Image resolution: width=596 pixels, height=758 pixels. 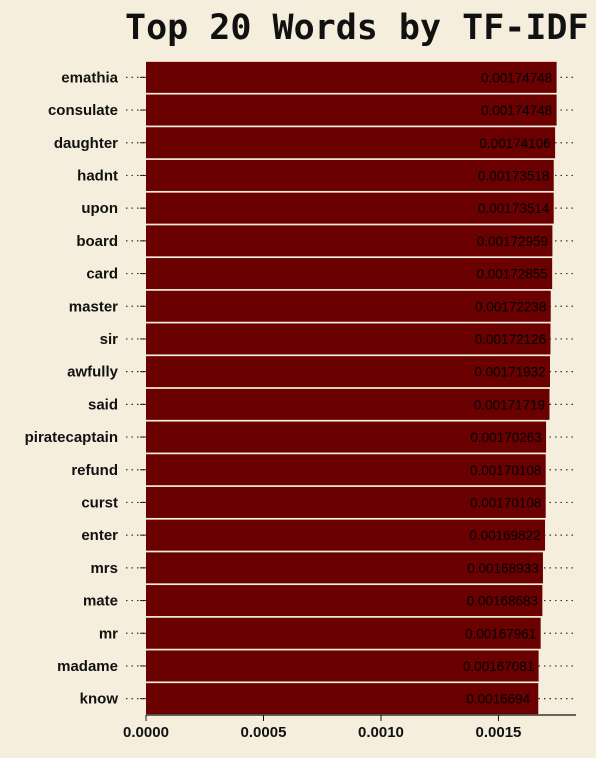 I want to click on data-label: 0.00172126, so click(x=510, y=339).